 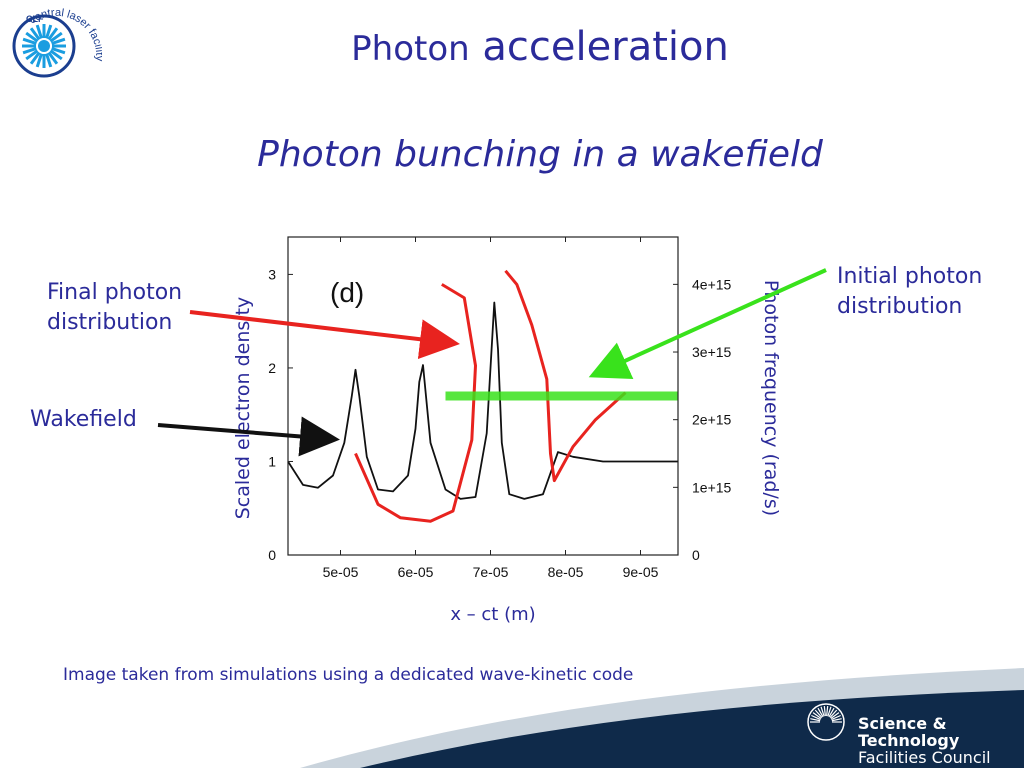 I want to click on panel-label: (d), so click(x=347, y=292).